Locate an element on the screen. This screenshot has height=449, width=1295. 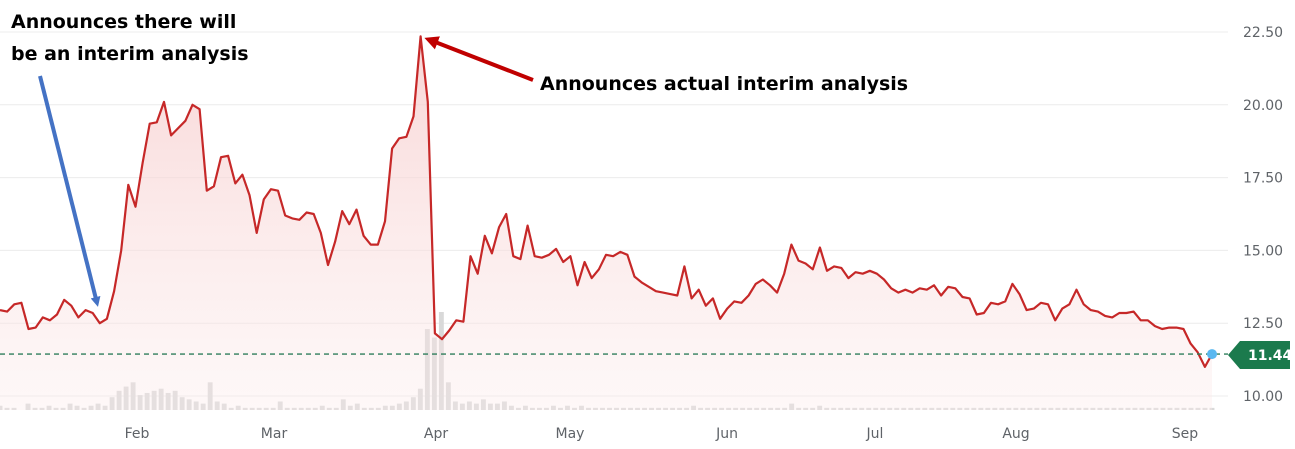
last-price-badge: 11.44 is located at coordinates (1260, 355).